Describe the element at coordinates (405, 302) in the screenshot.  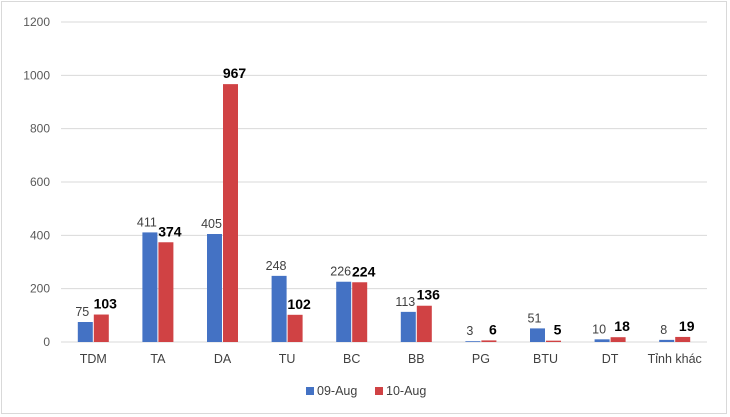
I see `data-label: 113` at that location.